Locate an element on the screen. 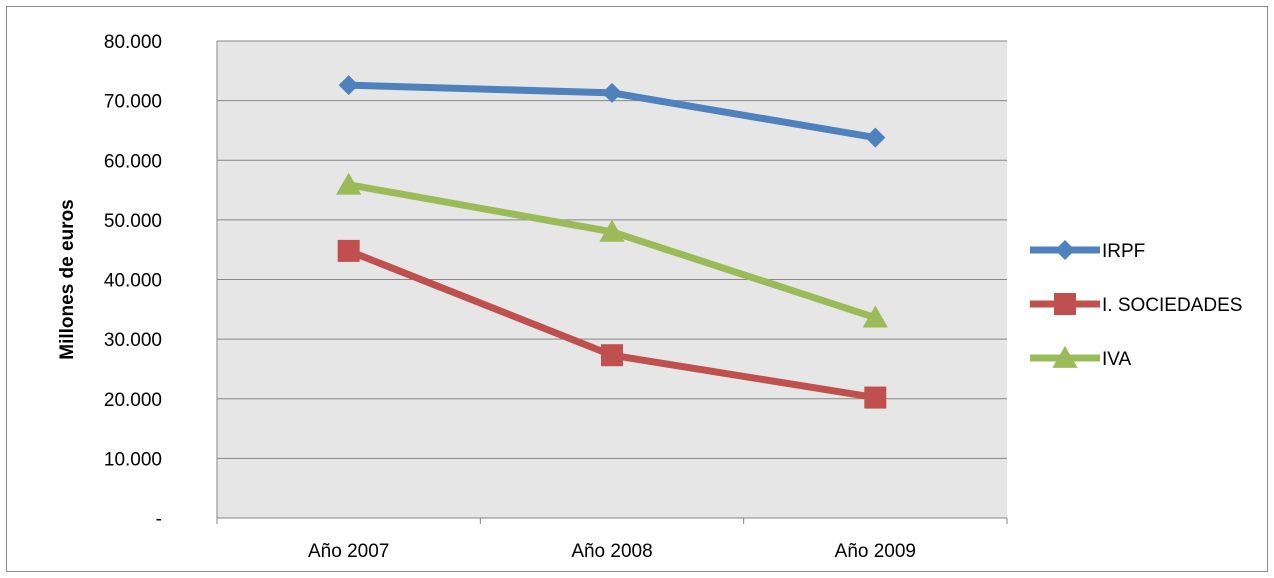 The image size is (1274, 578). y-axis-title: Millones de euros is located at coordinates (67, 279).